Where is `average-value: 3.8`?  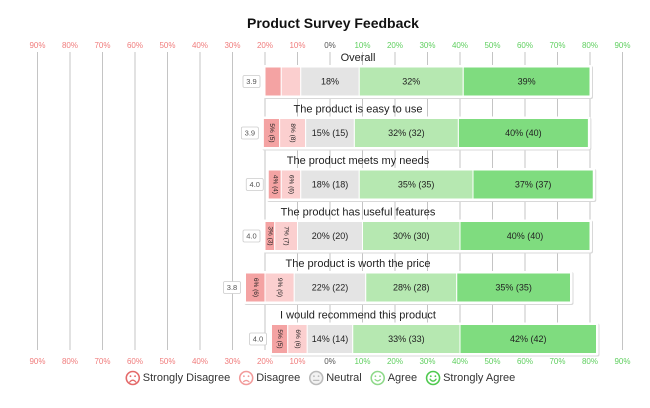
average-value: 3.8 is located at coordinates (232, 287).